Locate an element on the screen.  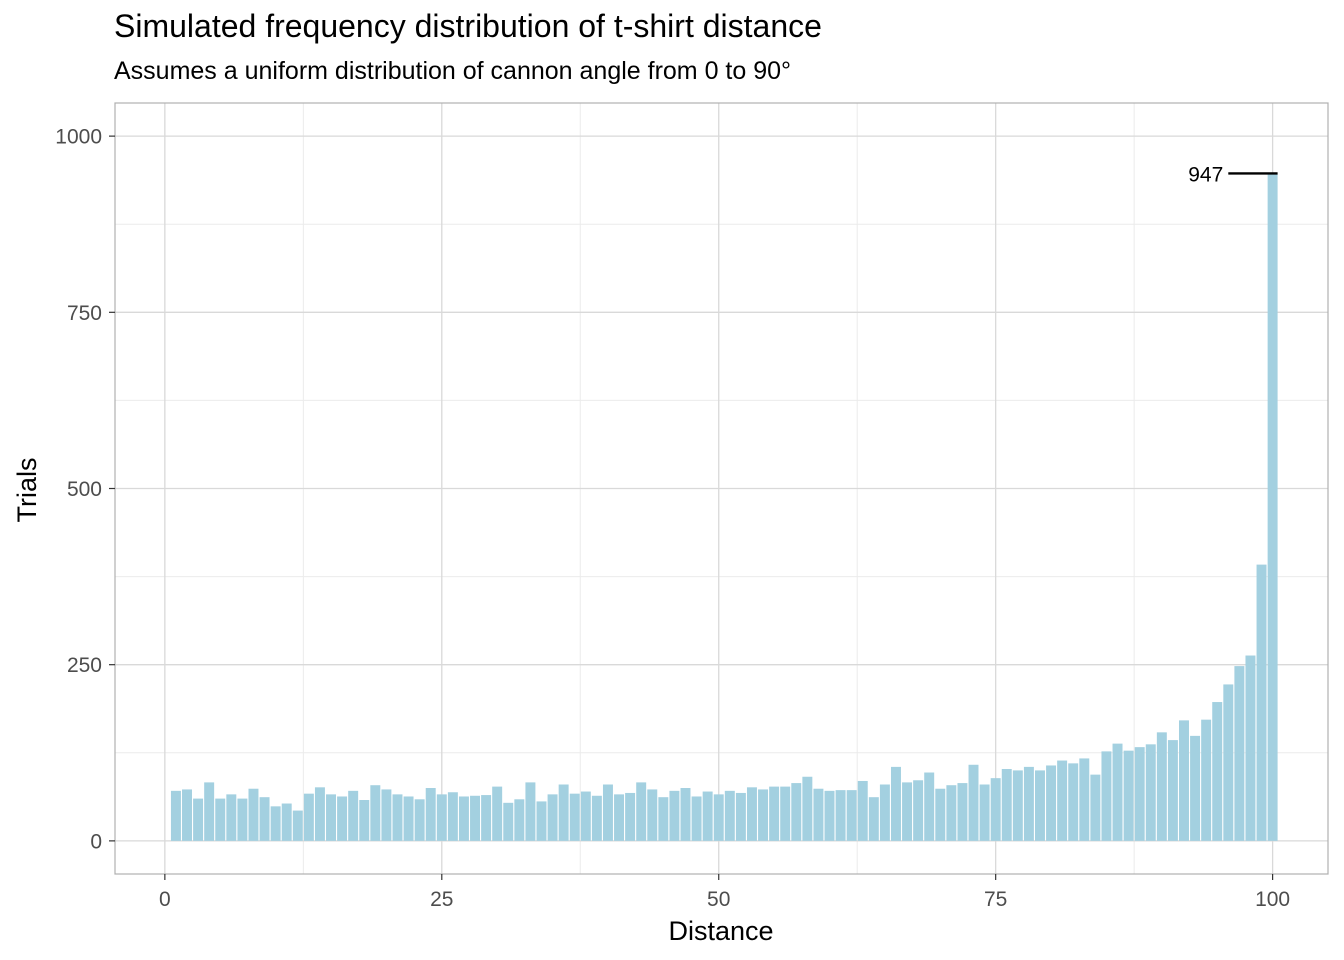
y-axis-label: Trials is located at coordinates (27, 490).